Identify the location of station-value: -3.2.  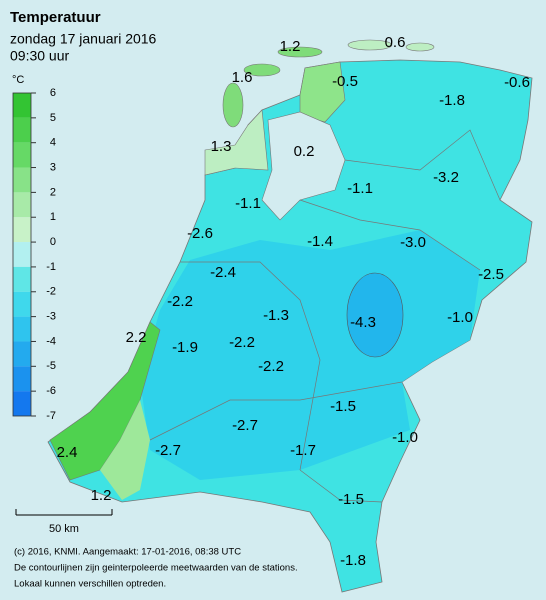
(446, 177).